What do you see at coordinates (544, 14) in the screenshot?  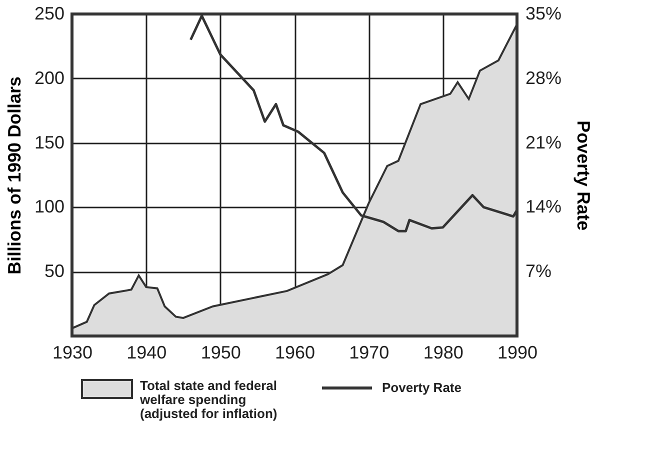 I see `y2-tick-label: 35%` at bounding box center [544, 14].